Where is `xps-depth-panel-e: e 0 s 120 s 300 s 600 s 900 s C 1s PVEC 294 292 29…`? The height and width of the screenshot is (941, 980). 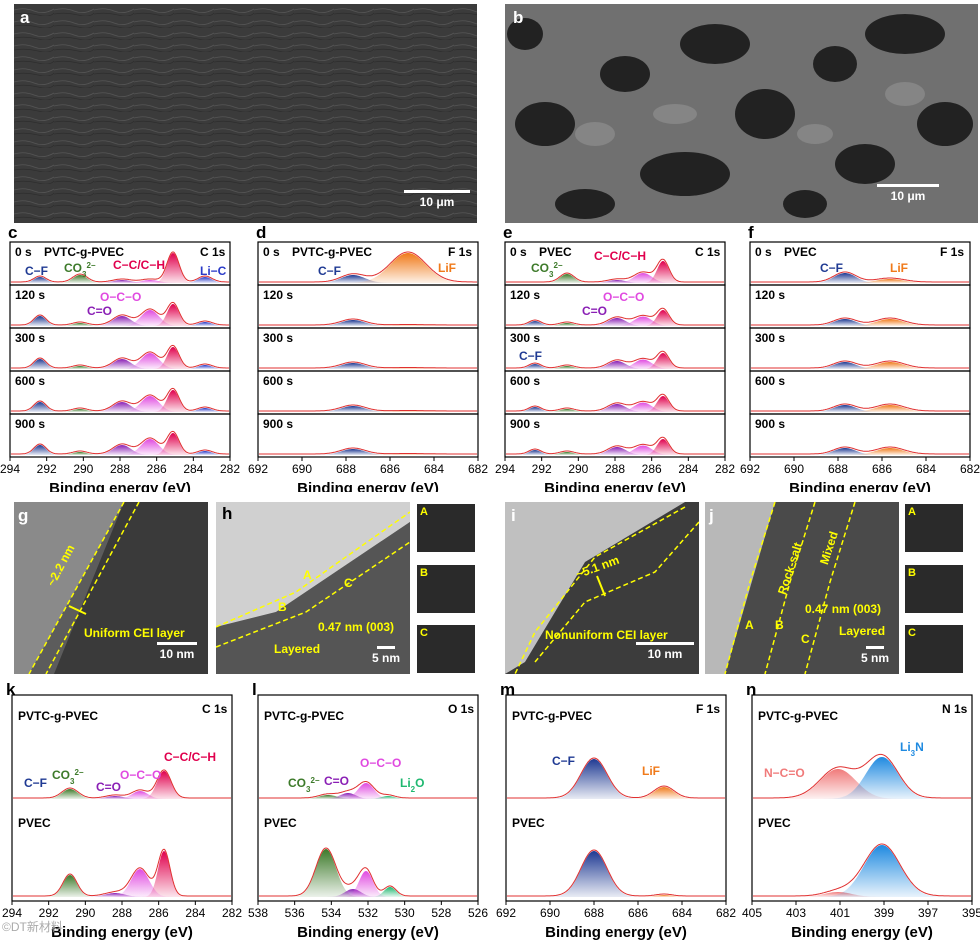 xps-depth-panel-e: e 0 s 120 s 300 s 600 s 900 s C 1s PVEC 294 292 29… is located at coordinates (615, 357).